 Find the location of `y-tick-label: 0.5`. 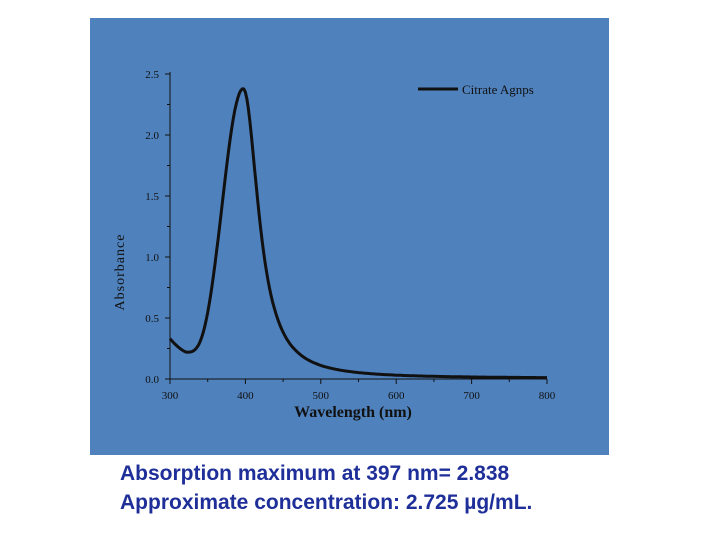

y-tick-label: 0.5 is located at coordinates (152, 319).